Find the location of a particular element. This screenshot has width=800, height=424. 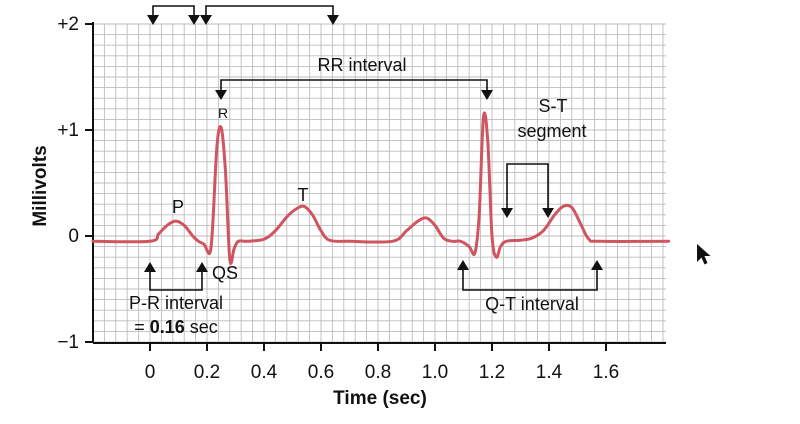

label-pr-line2: = 0.16 sec is located at coordinates (176, 327).